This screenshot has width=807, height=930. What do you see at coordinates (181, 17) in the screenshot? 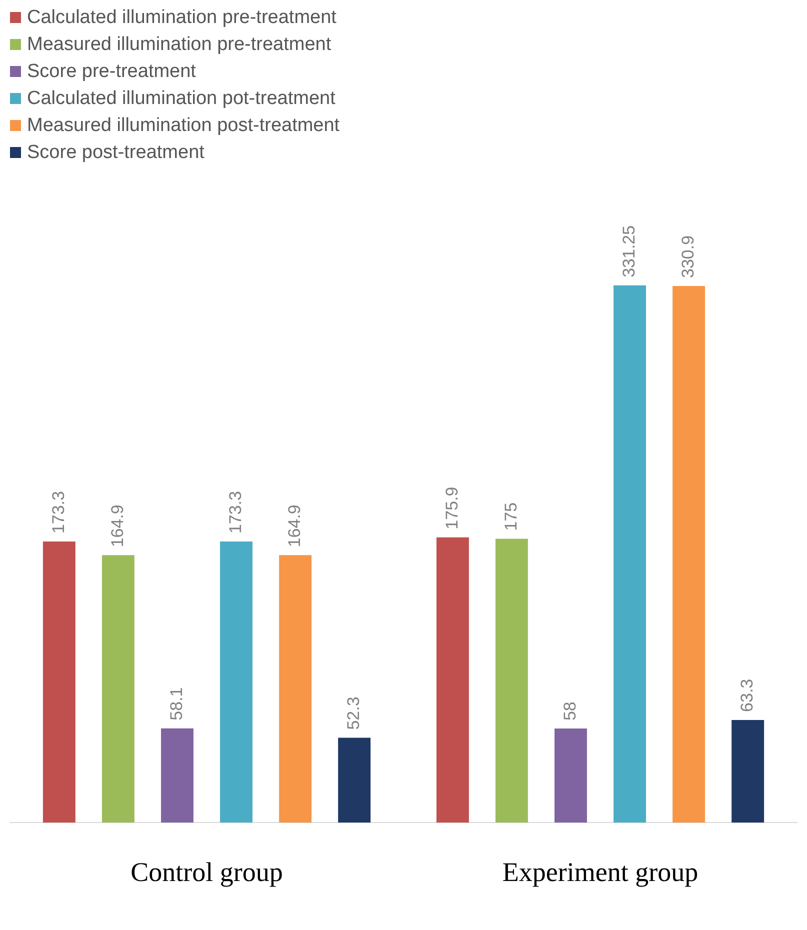
I see `legend-label: Calculated illumination pre-treatment` at bounding box center [181, 17].